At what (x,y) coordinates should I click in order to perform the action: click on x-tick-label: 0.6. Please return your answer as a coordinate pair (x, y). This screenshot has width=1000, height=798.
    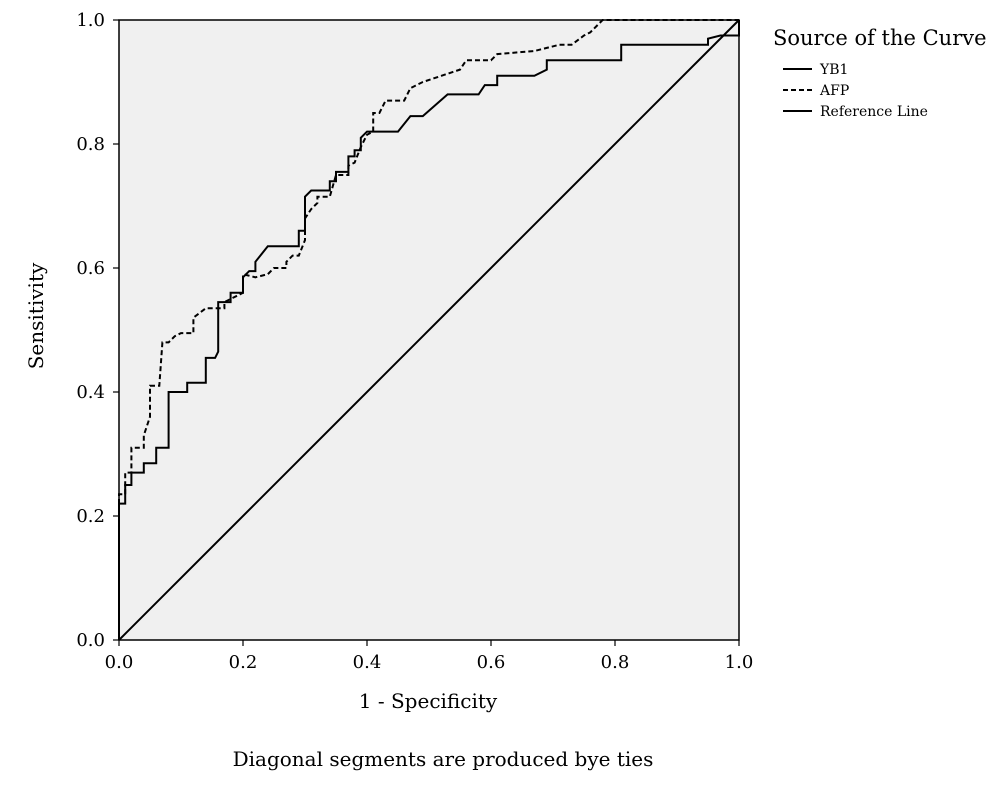
    Looking at the image, I should click on (491, 662).